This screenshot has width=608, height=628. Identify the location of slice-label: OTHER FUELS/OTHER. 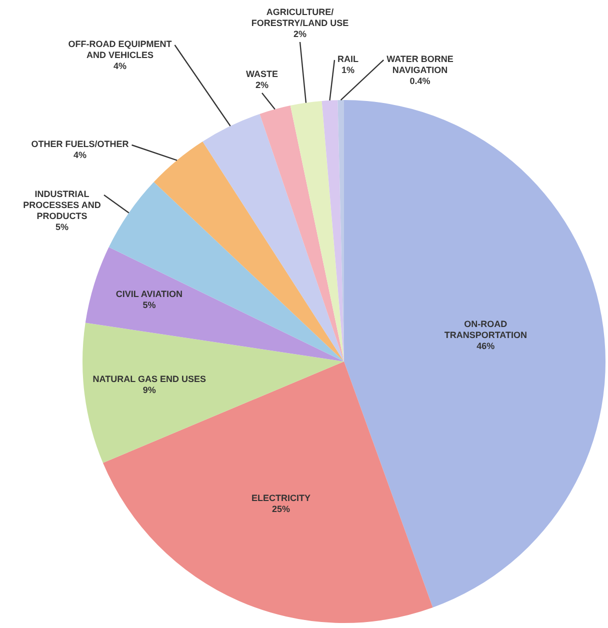
(80, 143).